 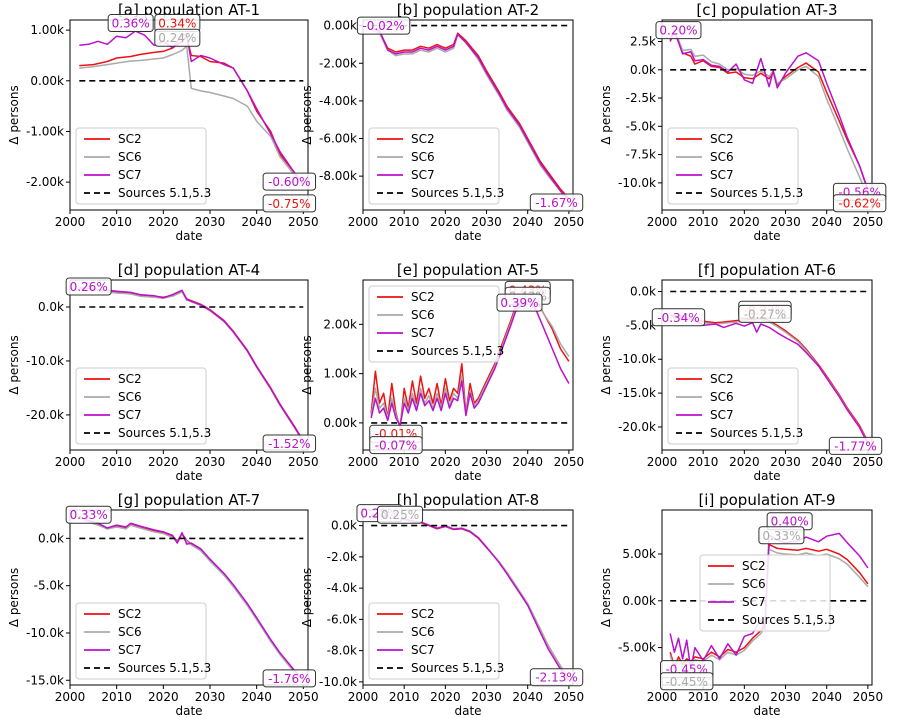 I want to click on annotation: -1.67%, so click(x=556, y=202).